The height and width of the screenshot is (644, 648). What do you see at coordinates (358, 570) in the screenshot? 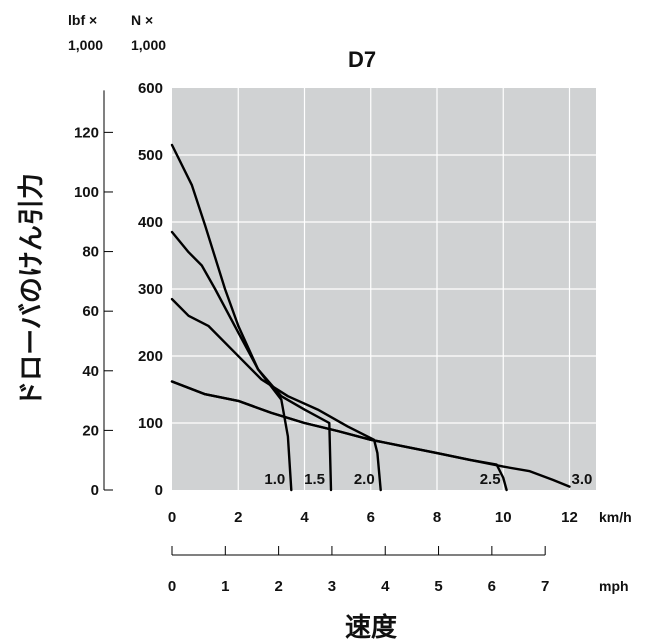
I see `x-axis-mph: 0 1 2 3 4 5 6 7` at bounding box center [358, 570].